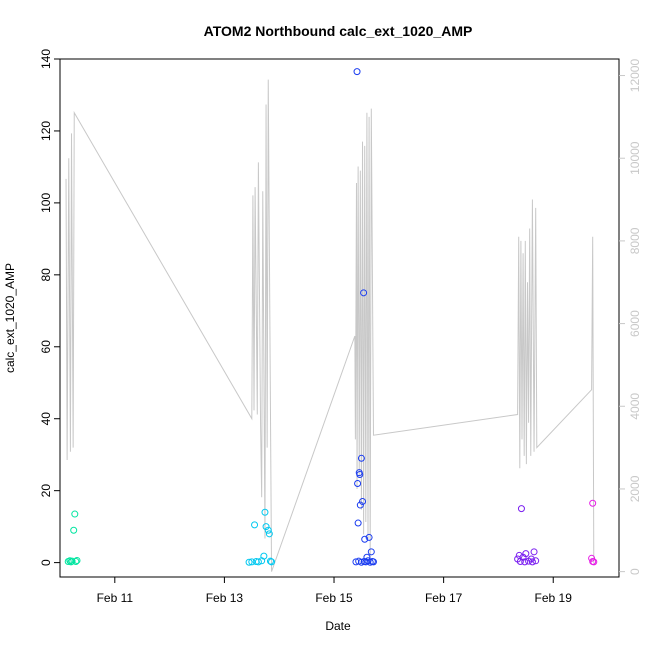  I want to click on x-tick-label: Feb 17, so click(444, 598).